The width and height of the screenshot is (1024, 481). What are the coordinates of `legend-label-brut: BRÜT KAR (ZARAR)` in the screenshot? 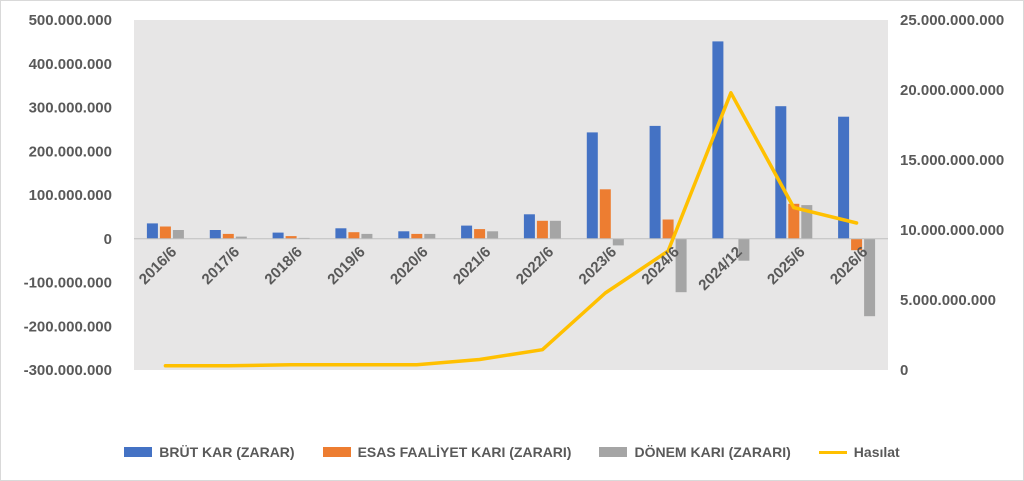 It's located at (227, 452).